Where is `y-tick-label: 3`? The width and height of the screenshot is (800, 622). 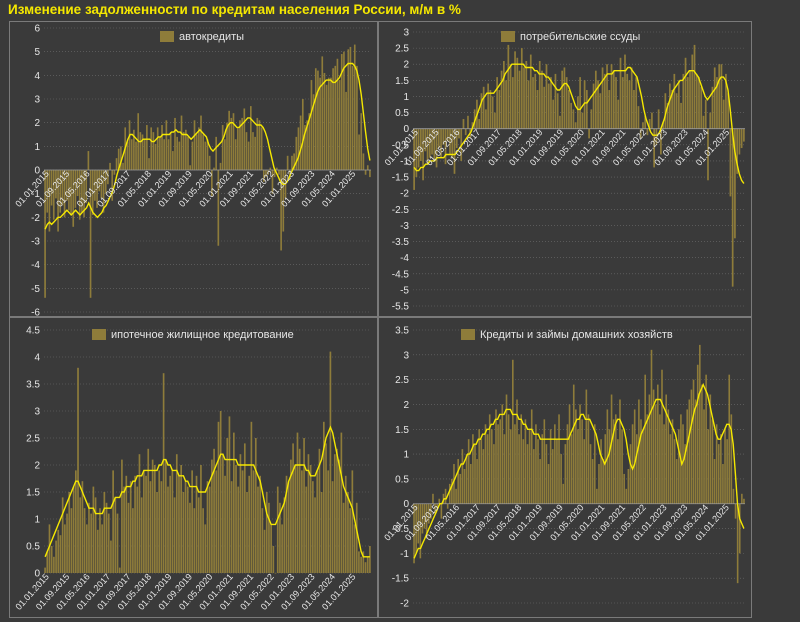 y-tick-label: 3 is located at coordinates (37, 100).